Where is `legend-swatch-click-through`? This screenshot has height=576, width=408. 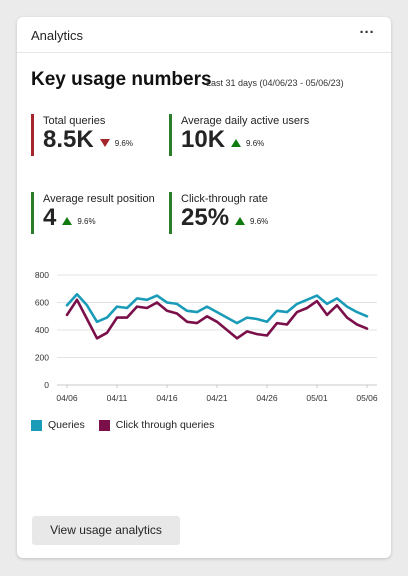
legend-swatch-click-through is located at coordinates (104, 425).